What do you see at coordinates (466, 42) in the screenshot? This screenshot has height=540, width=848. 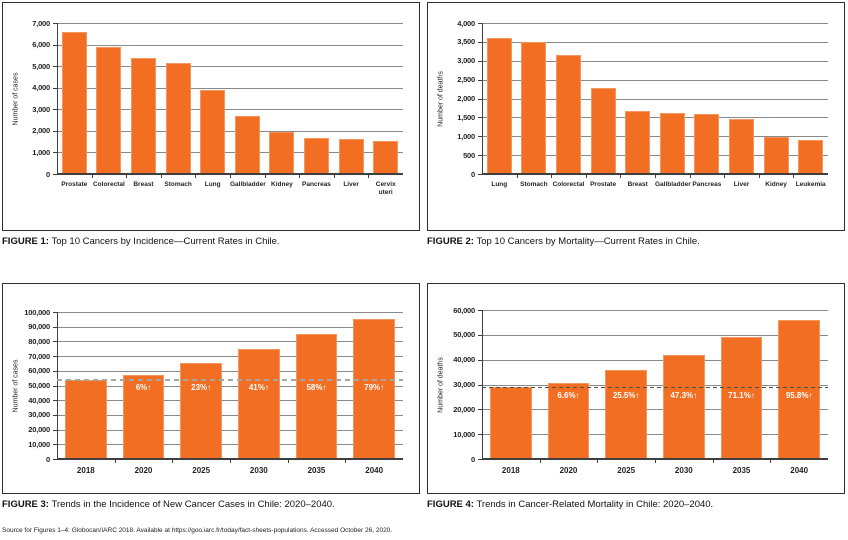 I see `y-tick-label: 3,500` at bounding box center [466, 42].